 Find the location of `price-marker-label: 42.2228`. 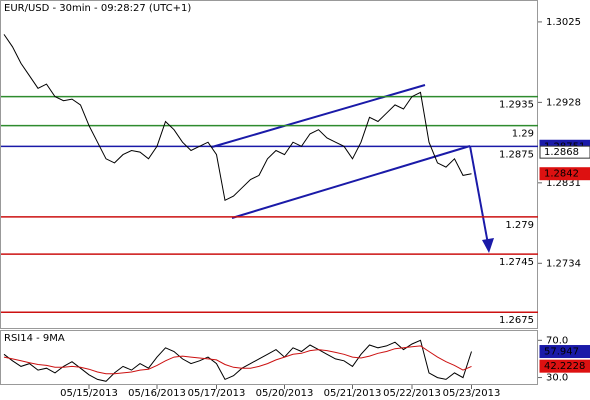

price-marker-label: 42.2228 is located at coordinates (564, 366).